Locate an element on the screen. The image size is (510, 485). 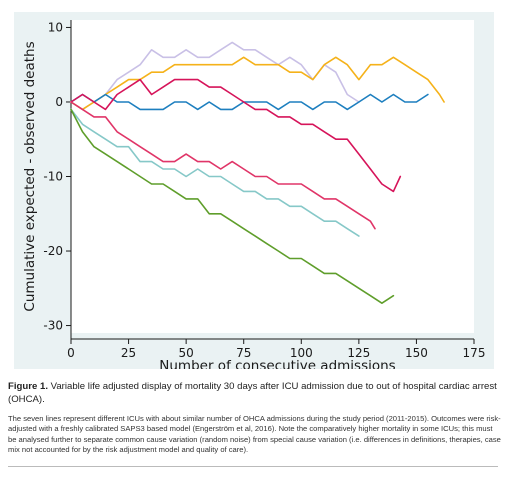
x-tick-label: 125 is located at coordinates (358, 353).